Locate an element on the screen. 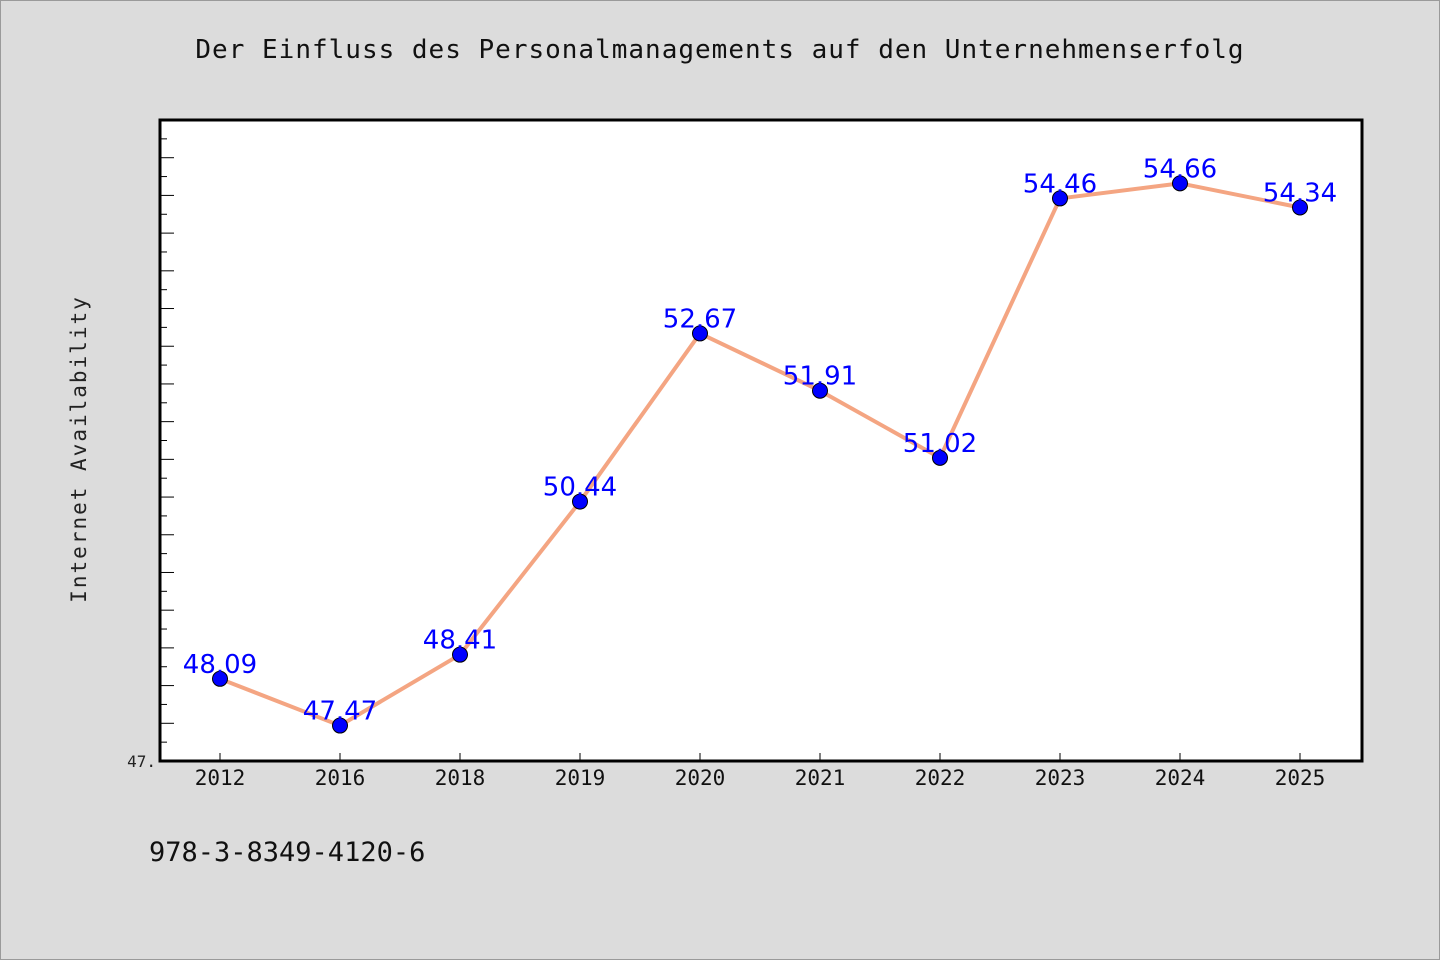  data-label: 50.44 is located at coordinates (580, 488).